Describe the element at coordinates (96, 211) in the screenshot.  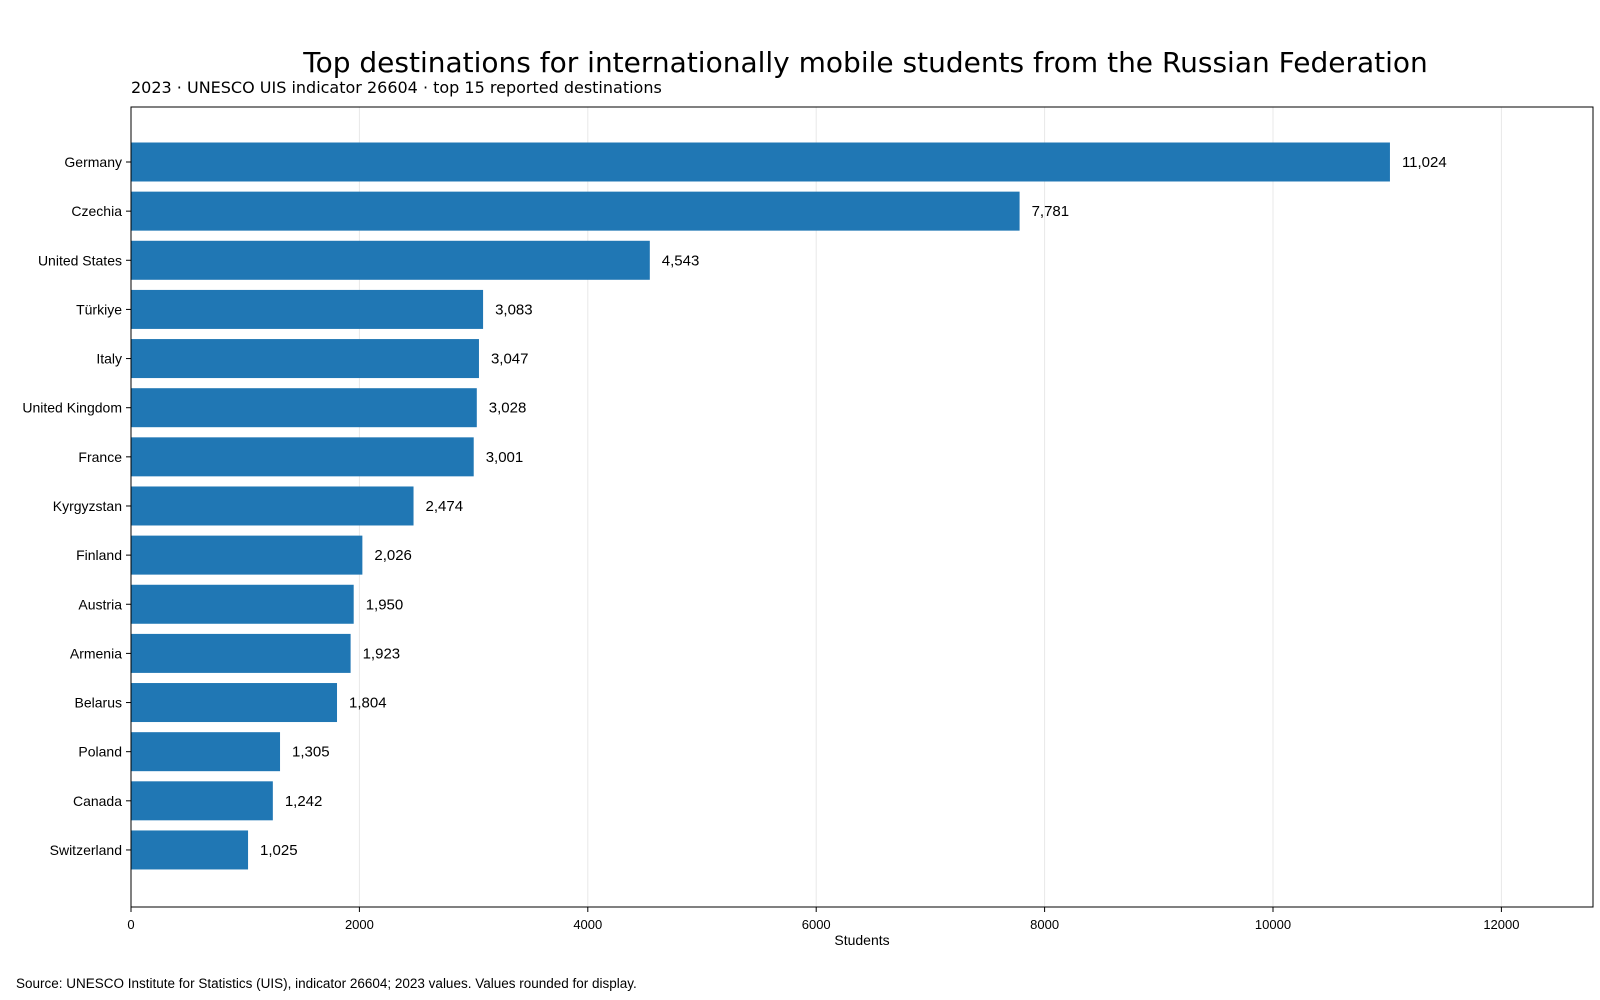
I see `y-tick-label: Czechia` at that location.